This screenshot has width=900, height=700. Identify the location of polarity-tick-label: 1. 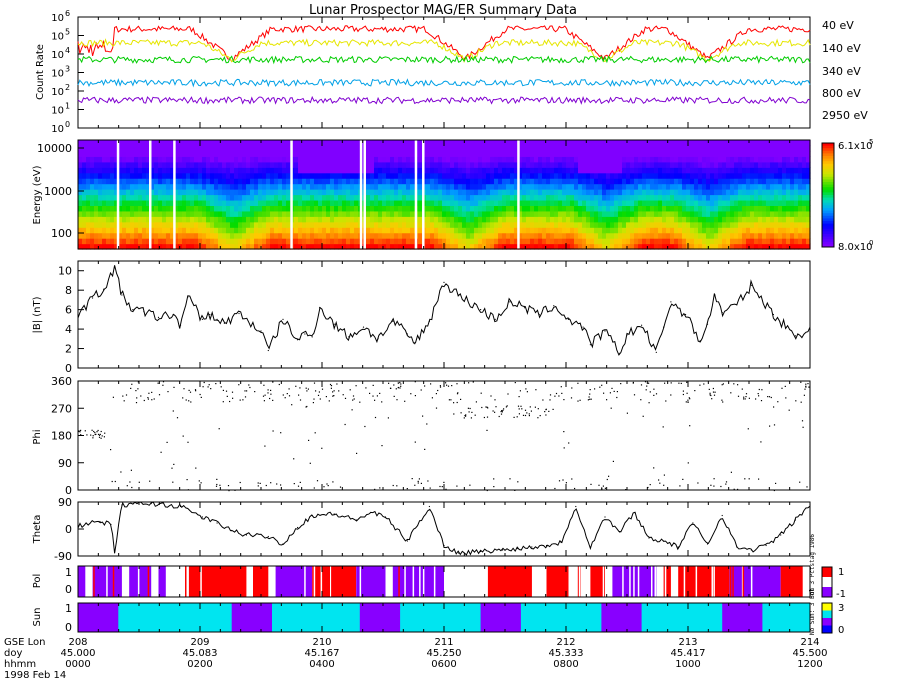
(68, 572).